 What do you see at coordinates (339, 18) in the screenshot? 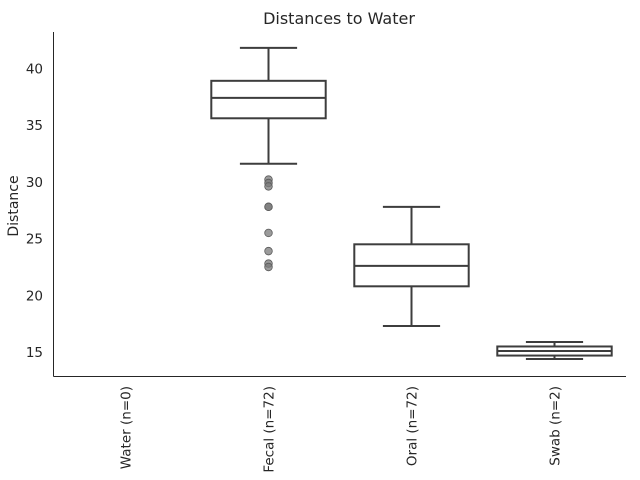
I see `chart-title: Distances to Water` at bounding box center [339, 18].